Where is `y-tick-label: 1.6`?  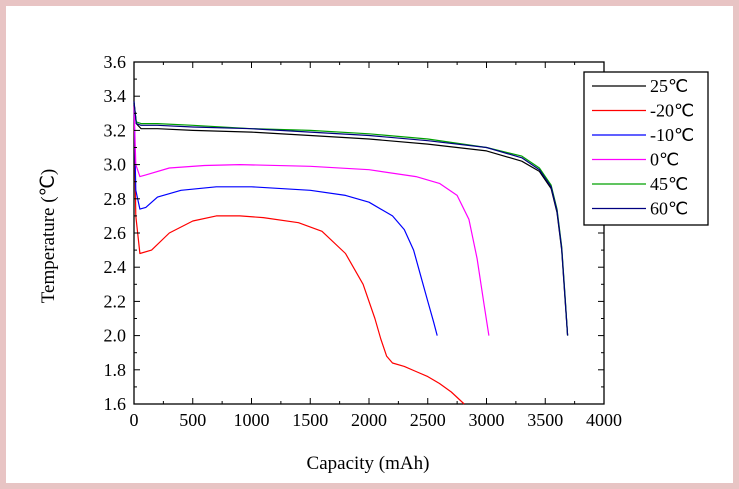
y-tick-label: 1.6 is located at coordinates (115, 404).